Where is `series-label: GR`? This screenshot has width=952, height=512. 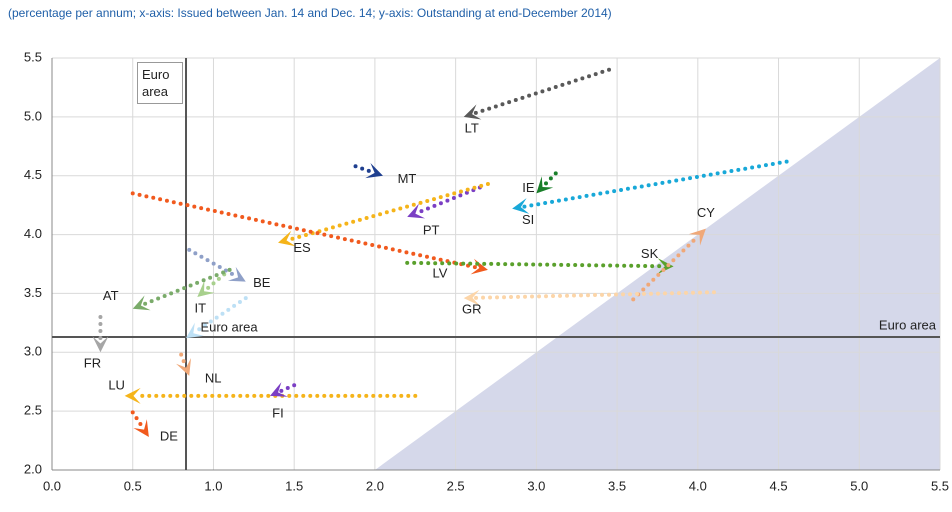 series-label: GR is located at coordinates (472, 309).